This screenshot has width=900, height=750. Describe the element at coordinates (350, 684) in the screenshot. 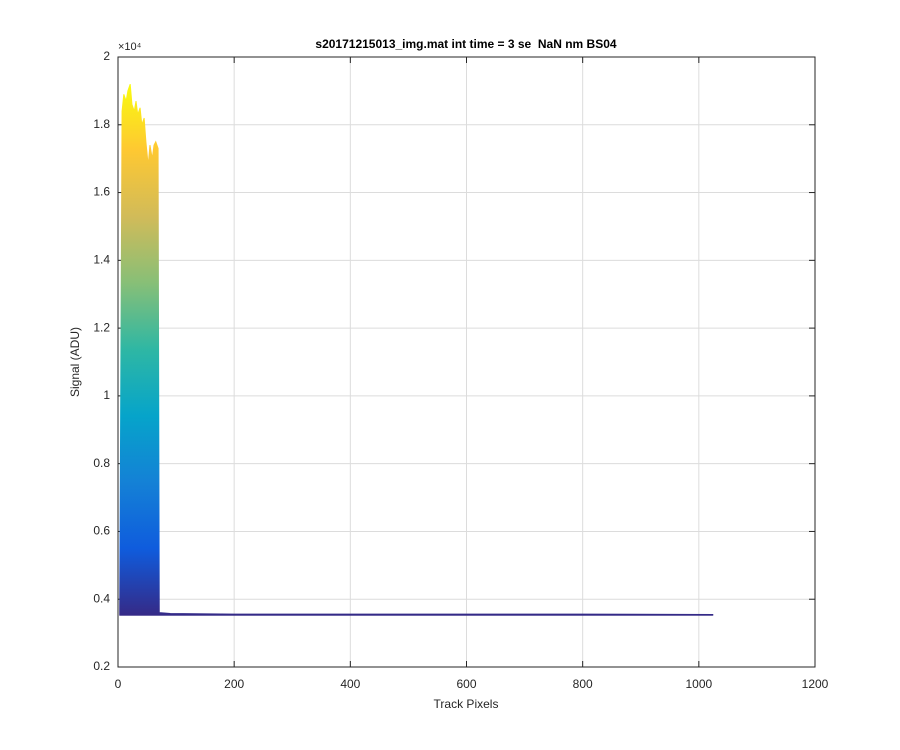

I see `x-tick-label: 400` at that location.